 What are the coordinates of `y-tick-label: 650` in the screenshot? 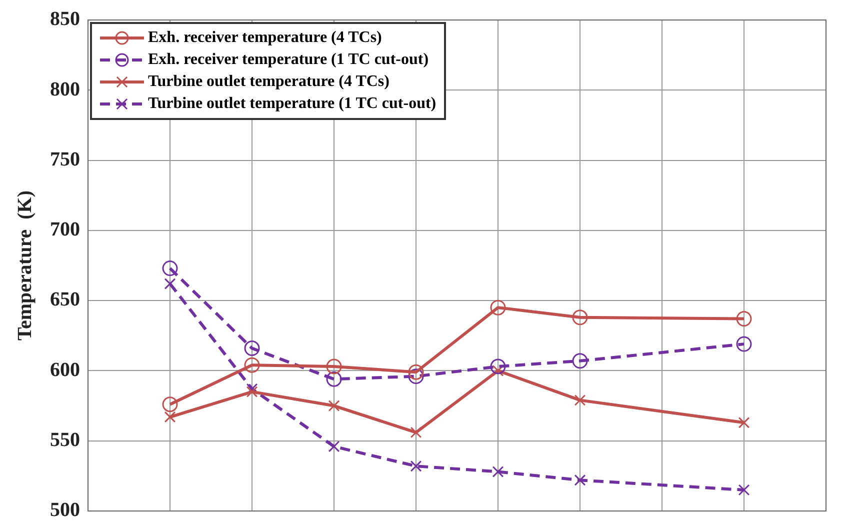 It's located at (65, 299).